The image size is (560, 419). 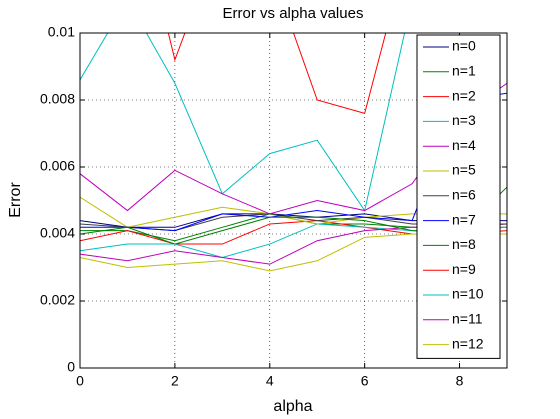 What do you see at coordinates (464, 71) in the screenshot?
I see `legend-label: n=1` at bounding box center [464, 71].